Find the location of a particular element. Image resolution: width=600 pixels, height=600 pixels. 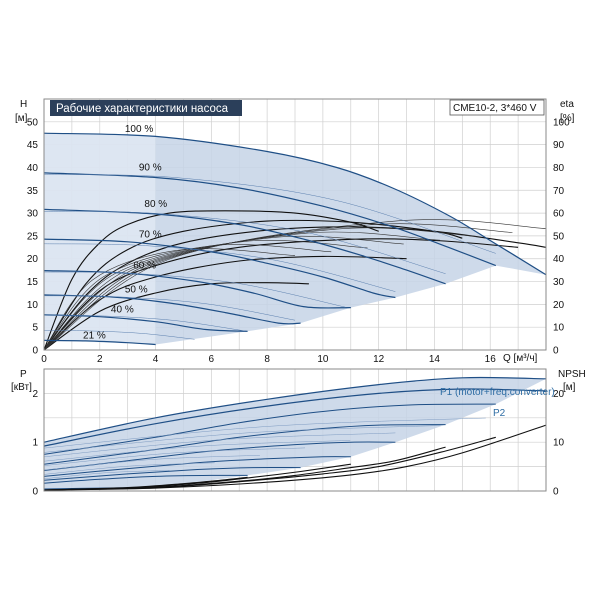

y-tick-label-right: 40 is located at coordinates (559, 259).